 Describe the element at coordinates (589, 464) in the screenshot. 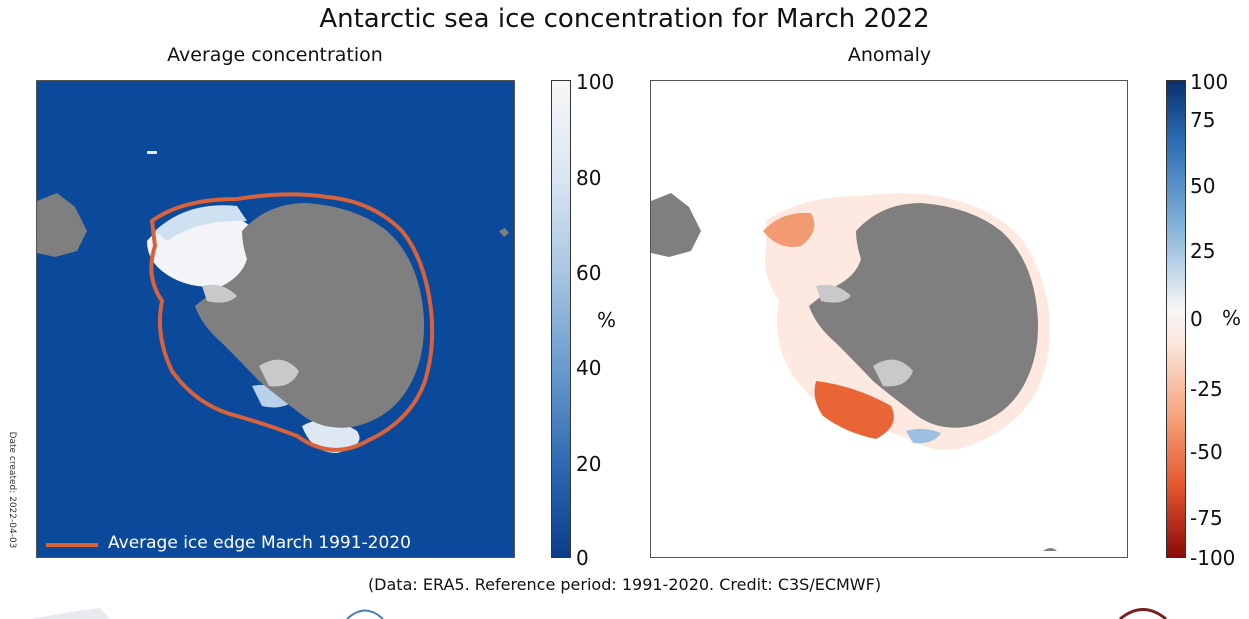

I see `colorbar-tick: 20` at that location.